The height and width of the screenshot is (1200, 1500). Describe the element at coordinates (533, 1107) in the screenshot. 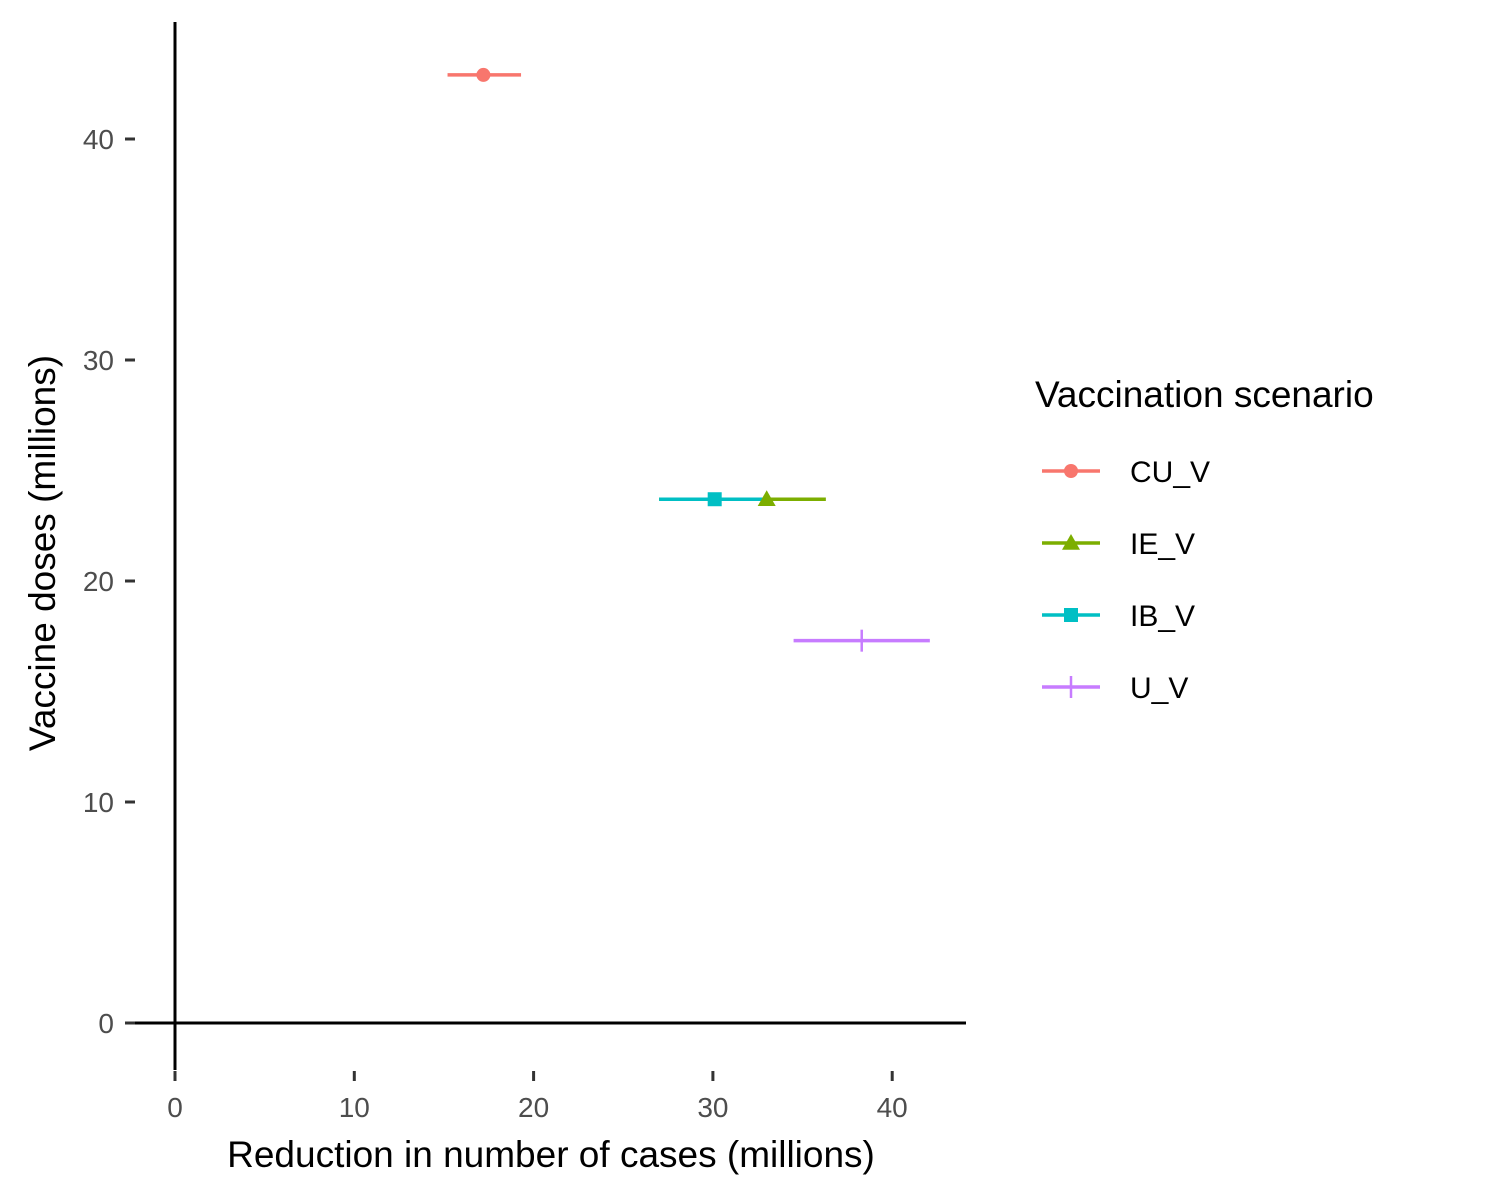

I see `x-tick-label: 20` at that location.